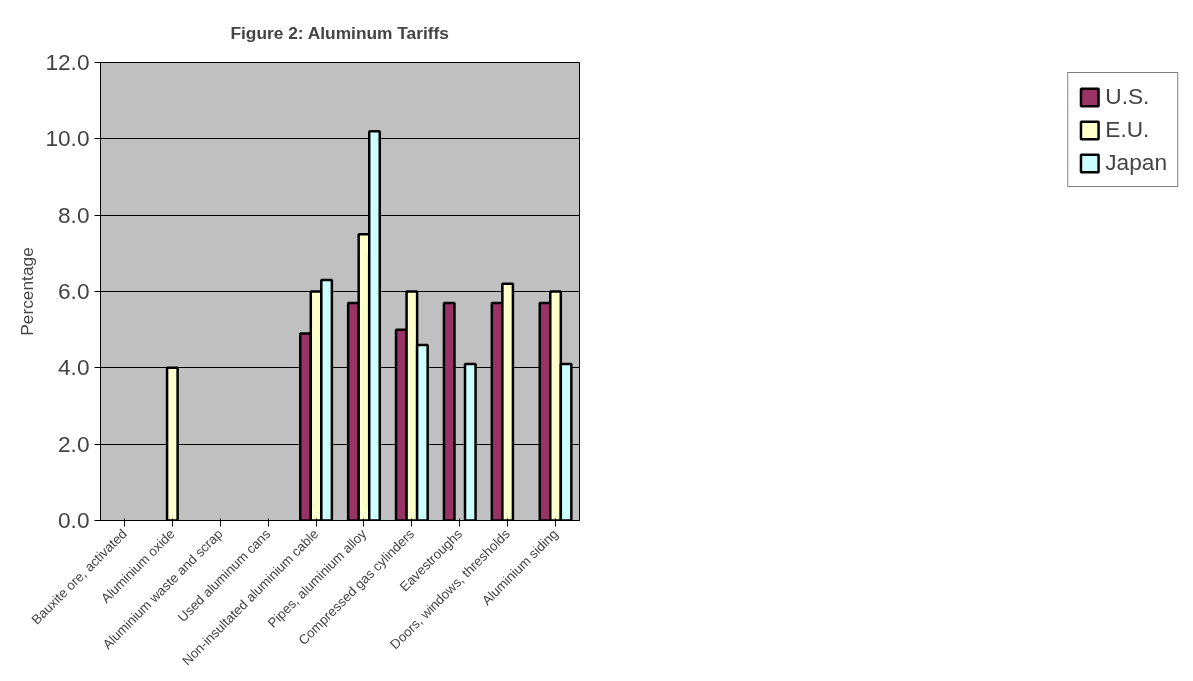 The image size is (1193, 681). What do you see at coordinates (67, 138) in the screenshot?
I see `y-tick-label: 10.0` at bounding box center [67, 138].